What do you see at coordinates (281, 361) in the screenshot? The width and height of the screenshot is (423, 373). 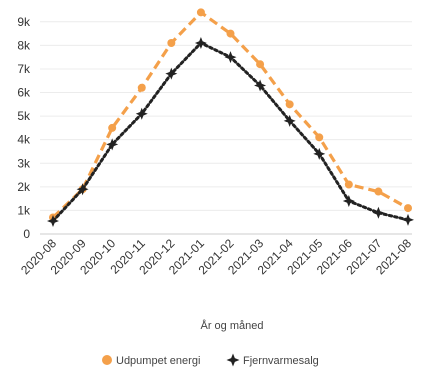 I see `legend-label: Fjernvarmesalg` at bounding box center [281, 361].